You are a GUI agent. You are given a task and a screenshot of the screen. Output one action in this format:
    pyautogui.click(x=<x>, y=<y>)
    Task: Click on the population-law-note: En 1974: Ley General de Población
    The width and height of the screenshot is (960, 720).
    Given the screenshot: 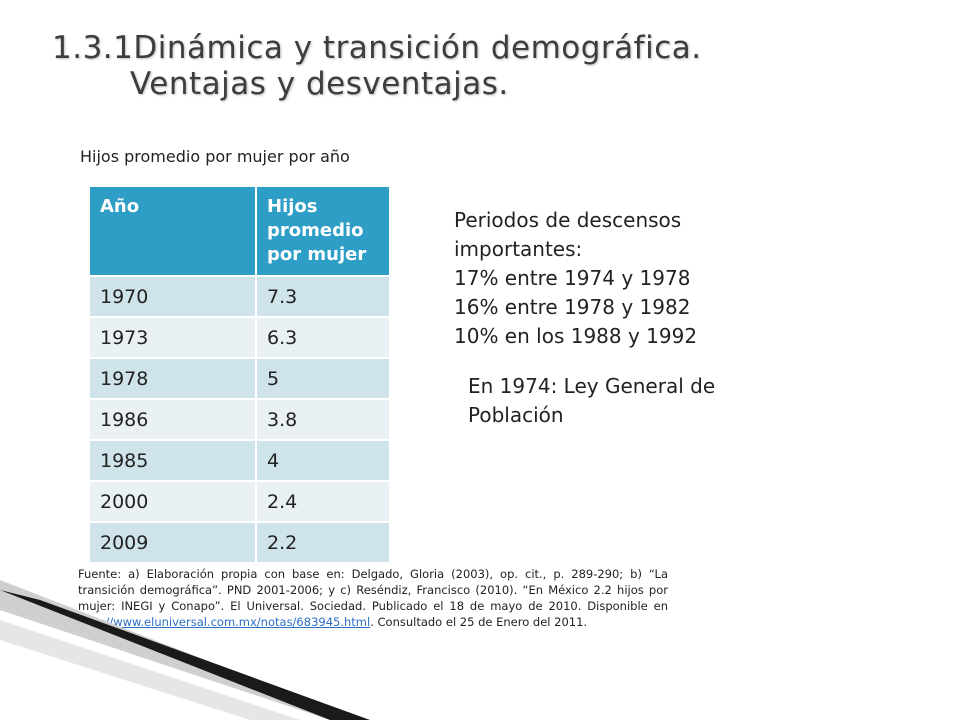 What is the action you would take?
    pyautogui.click(x=592, y=400)
    